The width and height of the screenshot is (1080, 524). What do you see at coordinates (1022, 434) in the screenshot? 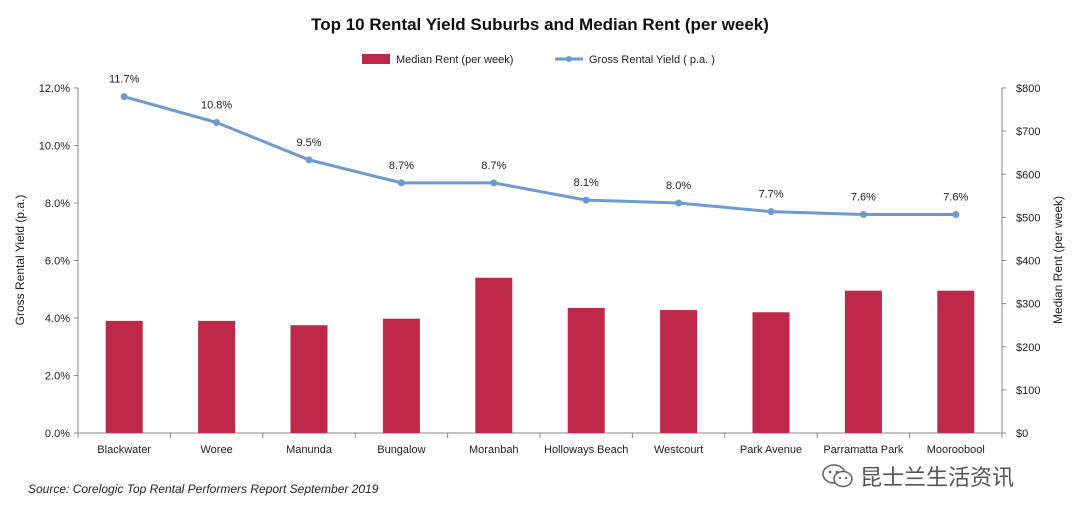
I see `right-tick-label: $0` at bounding box center [1022, 434].